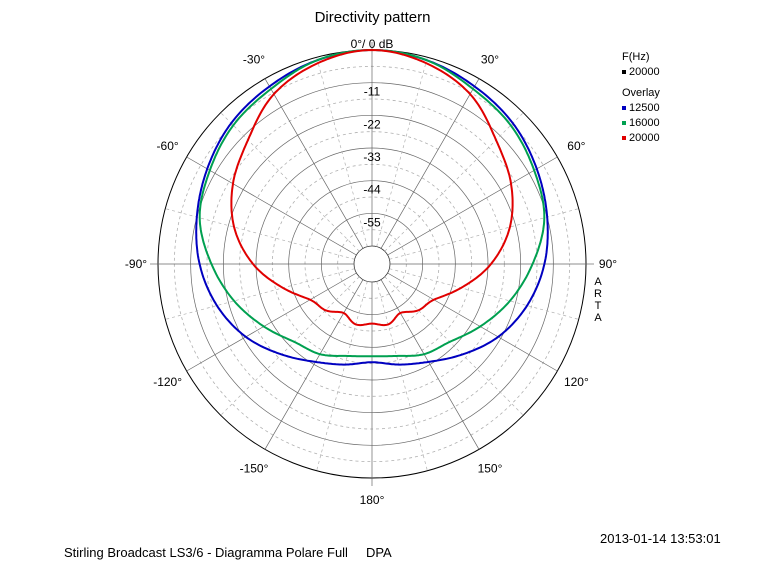 The height and width of the screenshot is (584, 765). I want to click on grid-hub, so click(372, 264).